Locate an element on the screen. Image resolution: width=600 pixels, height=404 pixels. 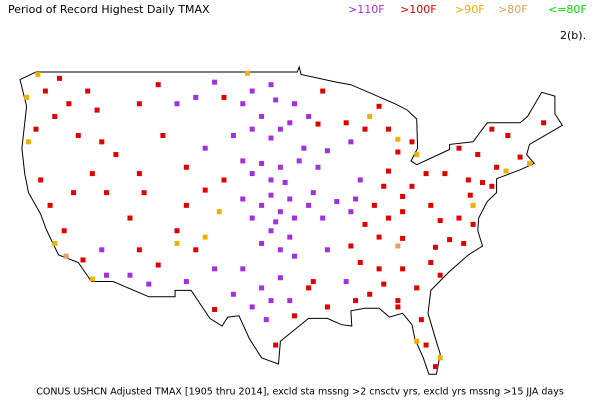
map-title: Period of Record Highest Daily TMAX is located at coordinates (109, 9).